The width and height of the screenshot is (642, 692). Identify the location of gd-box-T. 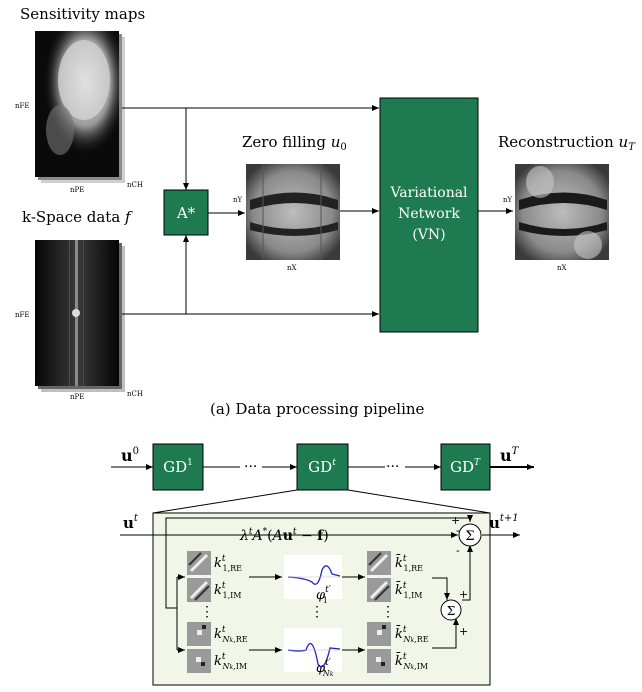
(465, 467).